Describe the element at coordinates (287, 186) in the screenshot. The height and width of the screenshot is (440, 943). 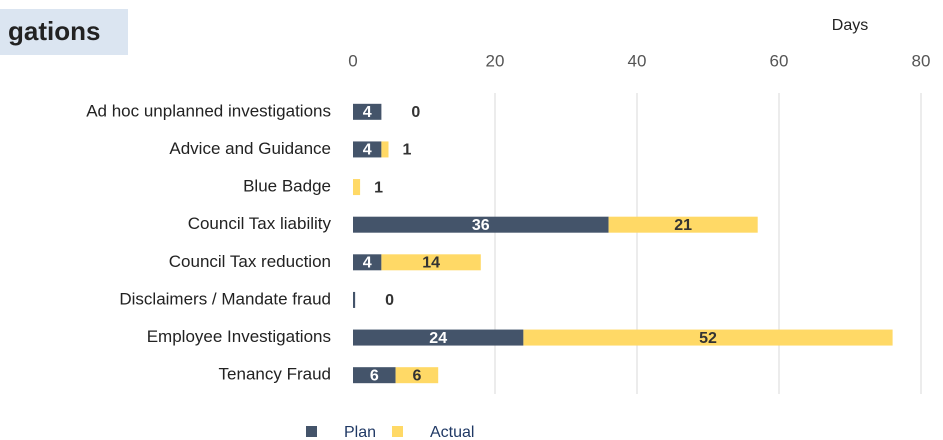
I see `y-tick-label: Blue Badge` at that location.